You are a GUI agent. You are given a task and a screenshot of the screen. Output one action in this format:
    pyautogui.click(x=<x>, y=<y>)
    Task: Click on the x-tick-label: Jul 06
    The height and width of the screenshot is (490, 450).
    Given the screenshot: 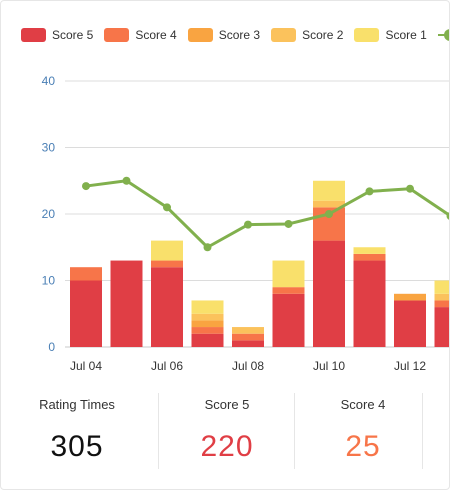 What is the action you would take?
    pyautogui.click(x=167, y=366)
    